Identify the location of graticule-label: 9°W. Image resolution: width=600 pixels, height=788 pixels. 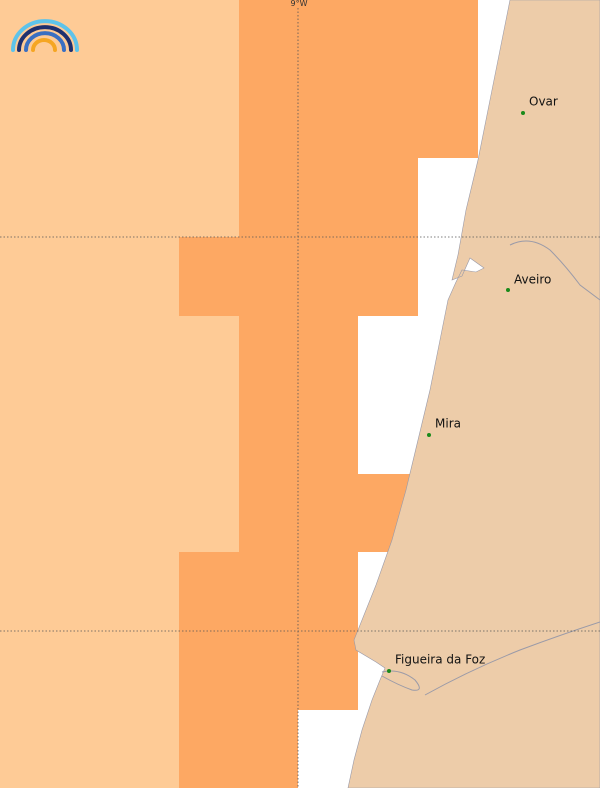
(299, 4).